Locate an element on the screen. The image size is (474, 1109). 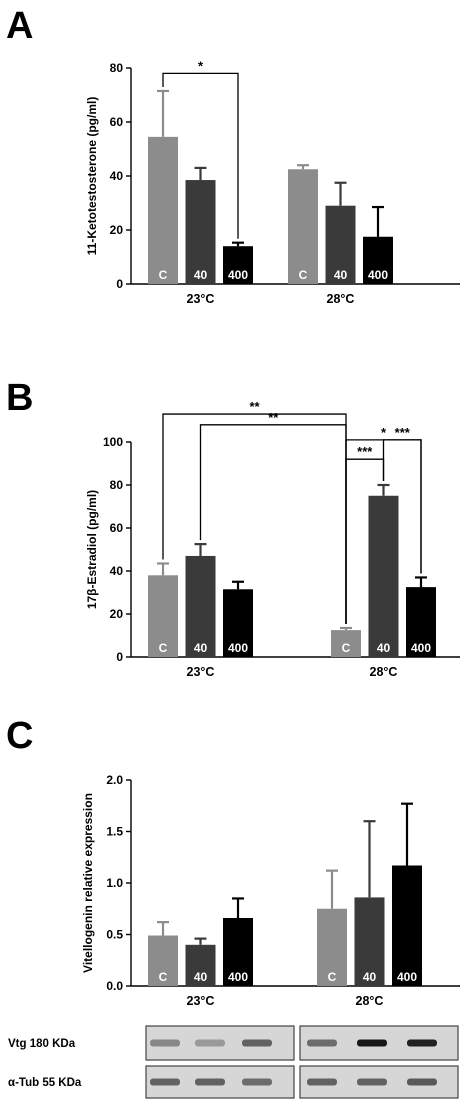
y-axis-label: 17β-Estradiol (pg/ml) is located at coordinates (92, 549).